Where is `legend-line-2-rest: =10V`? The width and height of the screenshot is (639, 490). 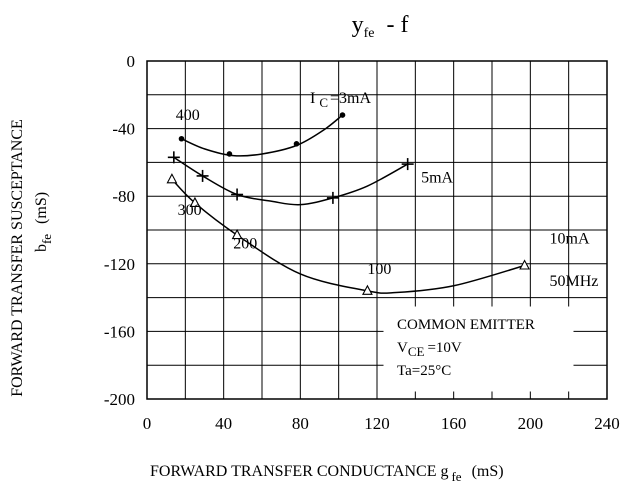
legend-line-2-rest: =10V is located at coordinates (444, 348).